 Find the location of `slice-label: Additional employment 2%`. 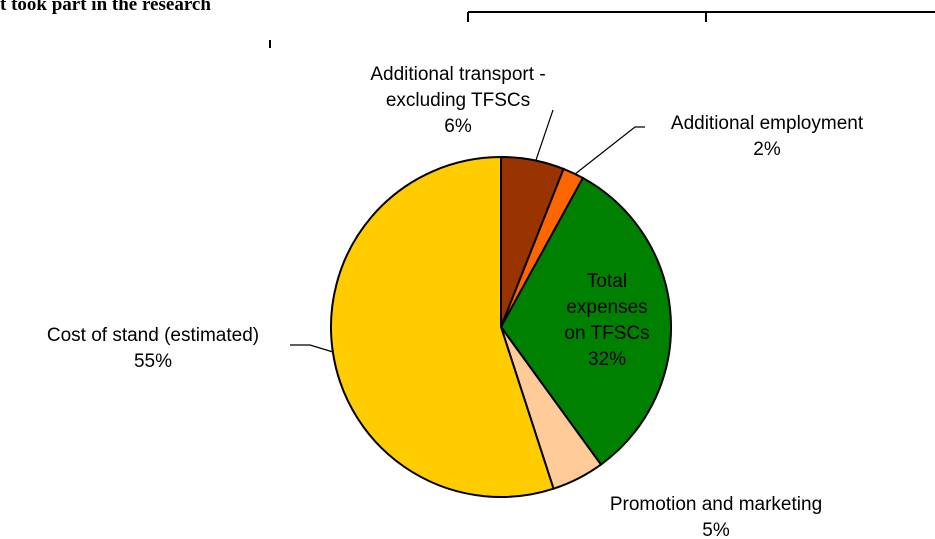

slice-label: Additional employment 2% is located at coordinates (767, 137).